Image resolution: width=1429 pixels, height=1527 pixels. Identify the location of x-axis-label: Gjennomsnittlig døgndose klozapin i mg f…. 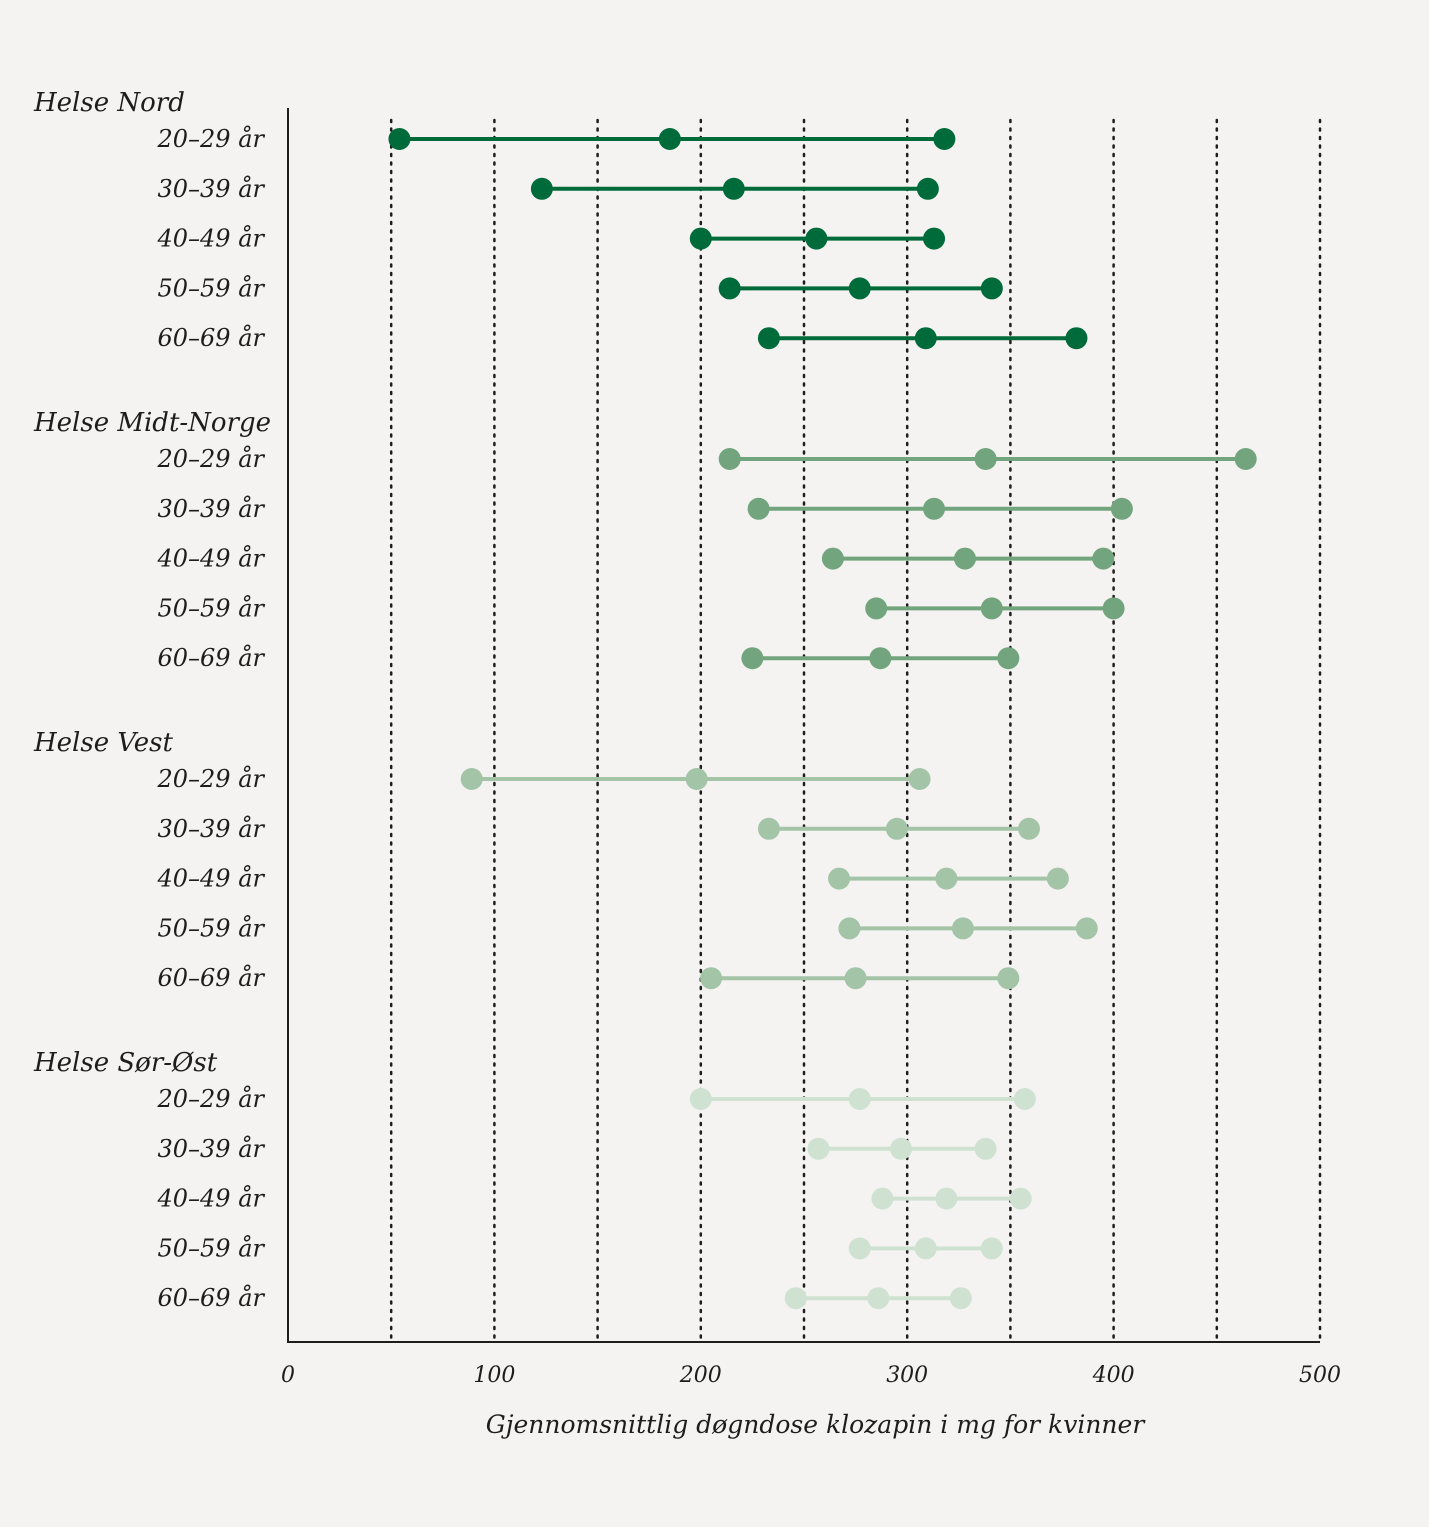
(816, 1424).